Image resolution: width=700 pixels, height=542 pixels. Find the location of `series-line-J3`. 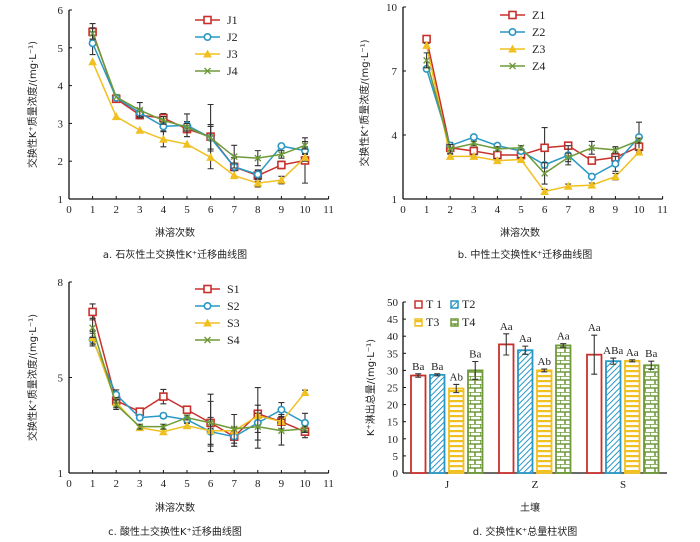

series-line-J3 is located at coordinates (198, 122).